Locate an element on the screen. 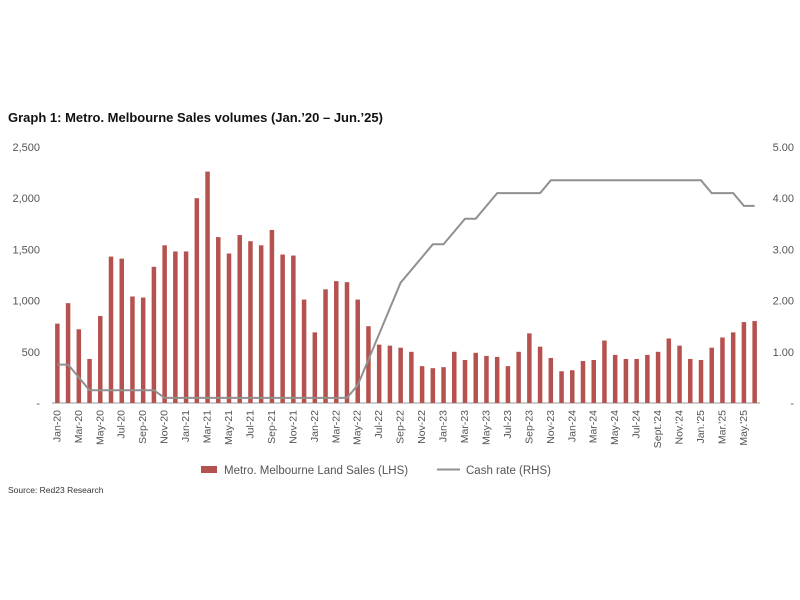  left-axis: - 500 1,000 1,500 2,000 2,500 is located at coordinates (26, 276).